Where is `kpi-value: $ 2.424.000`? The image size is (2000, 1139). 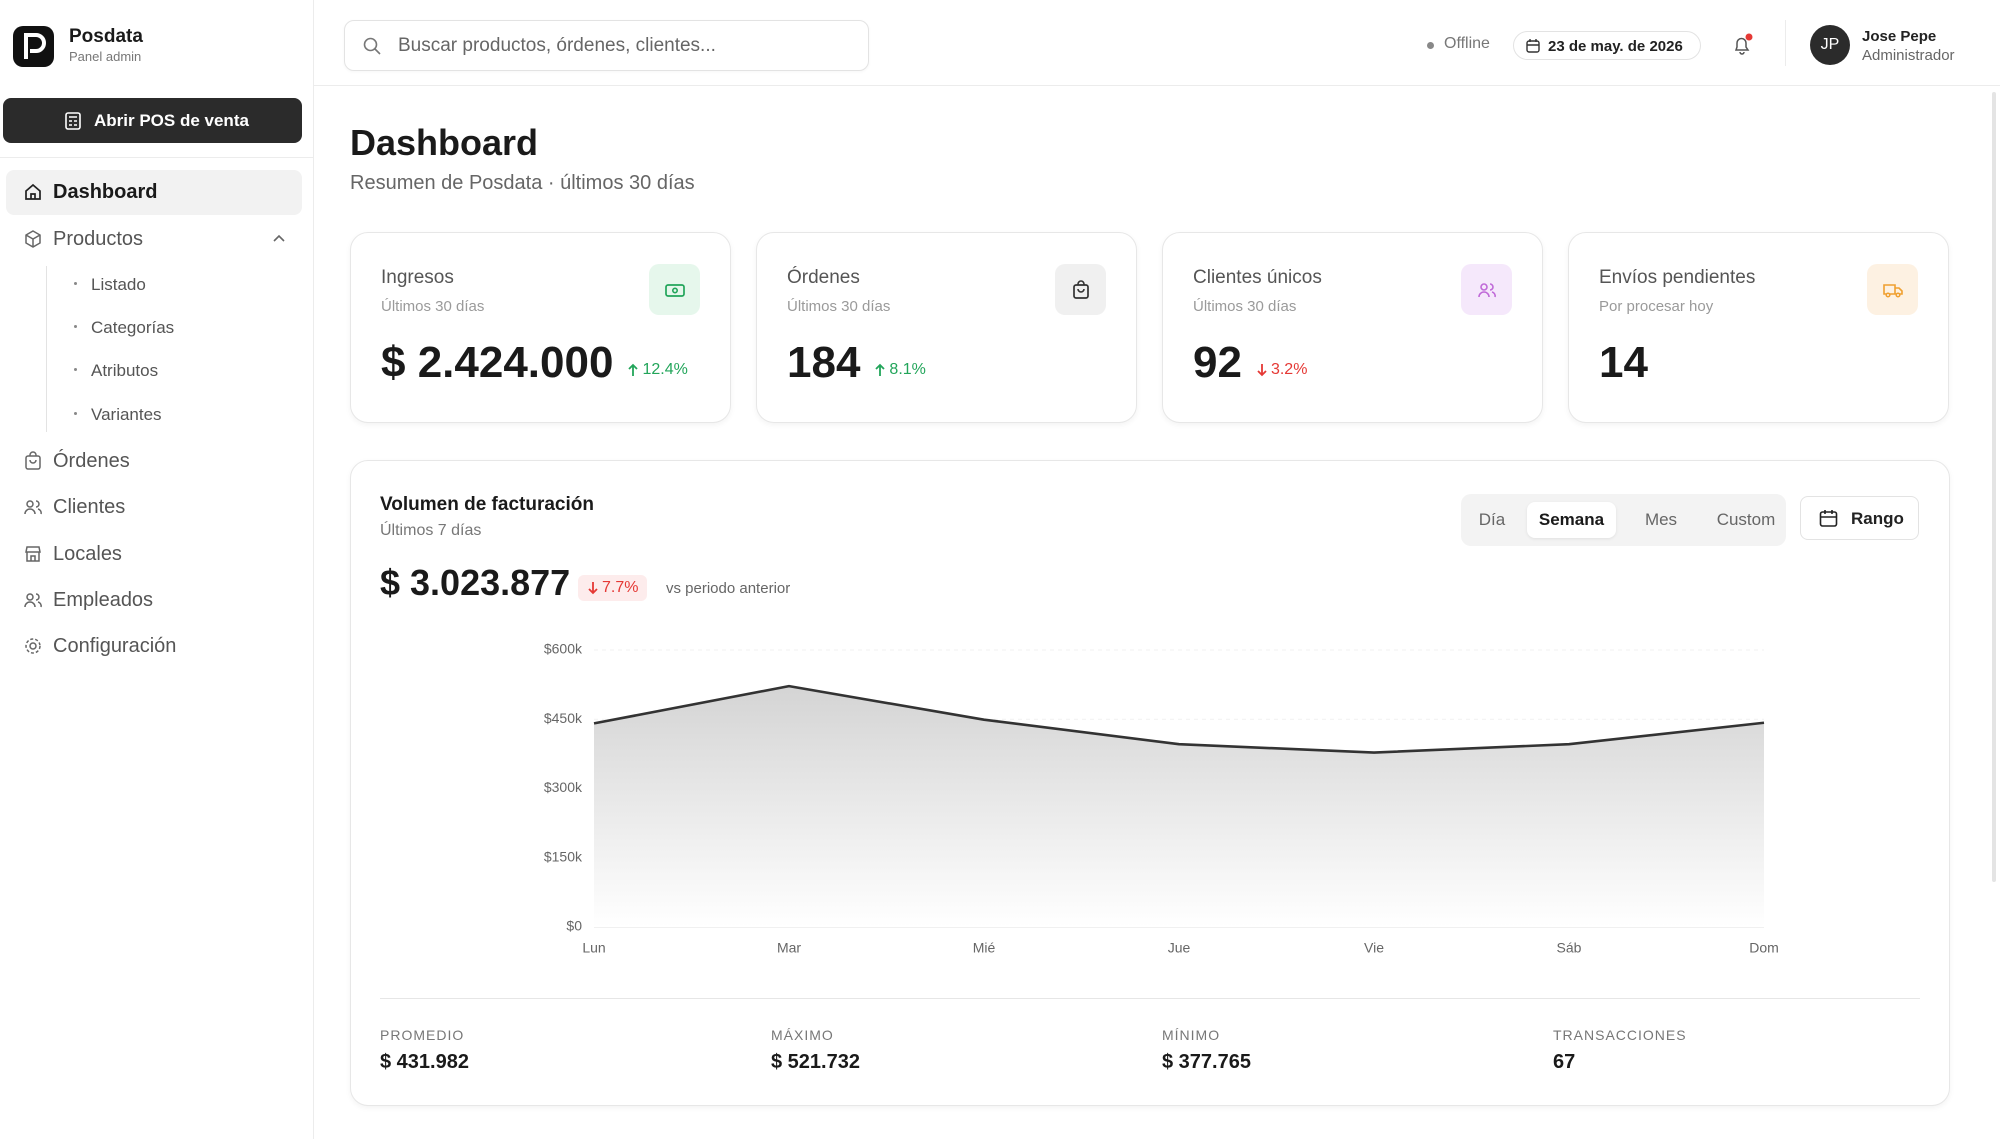
kpi-value: $ 2.424.000 is located at coordinates (497, 362).